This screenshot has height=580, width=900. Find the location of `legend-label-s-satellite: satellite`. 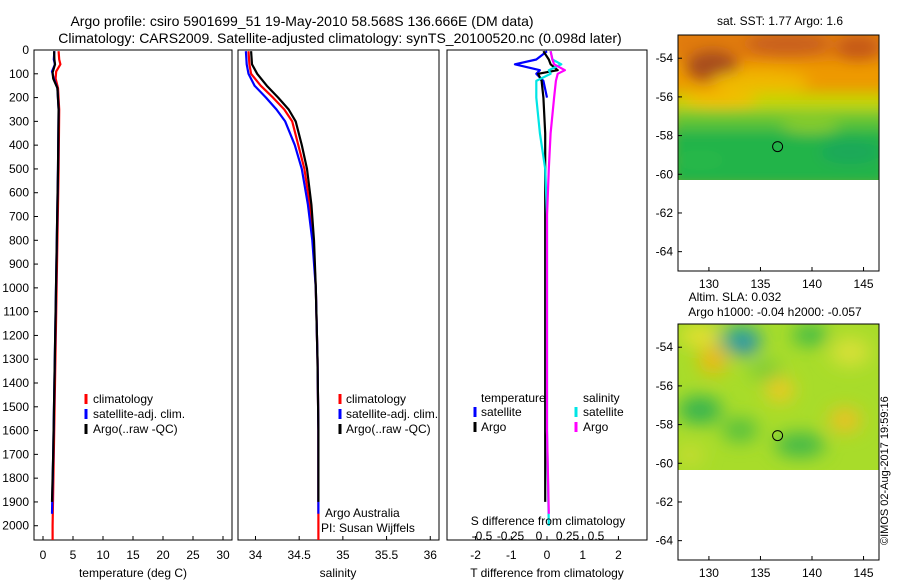

legend-label-s-satellite: satellite is located at coordinates (603, 412).